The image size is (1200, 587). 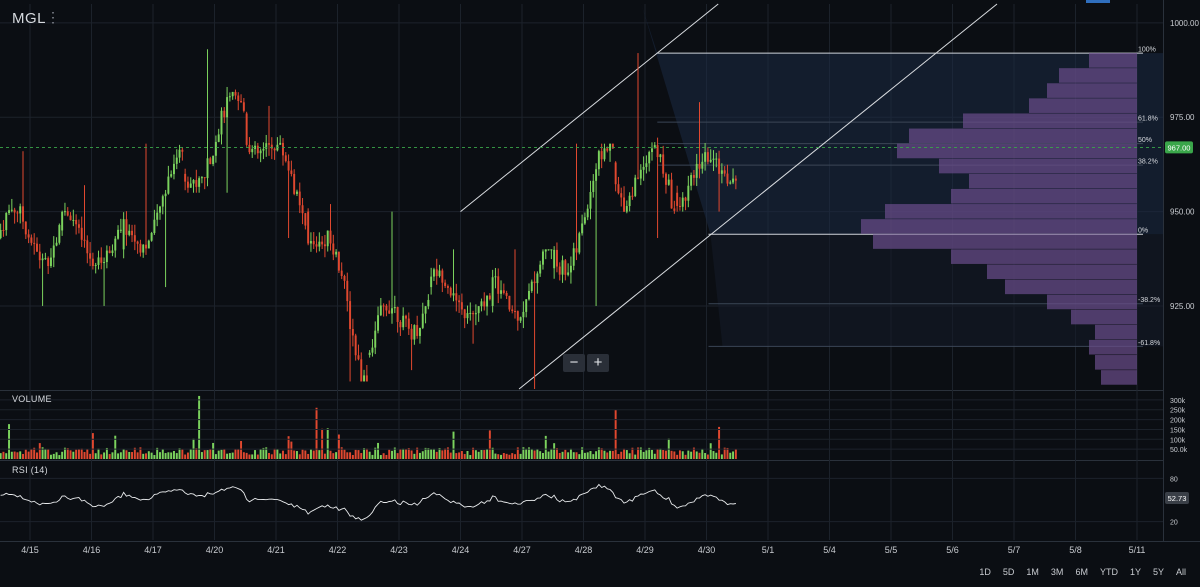 I want to click on range-1d-button: 1D, so click(x=985, y=572).